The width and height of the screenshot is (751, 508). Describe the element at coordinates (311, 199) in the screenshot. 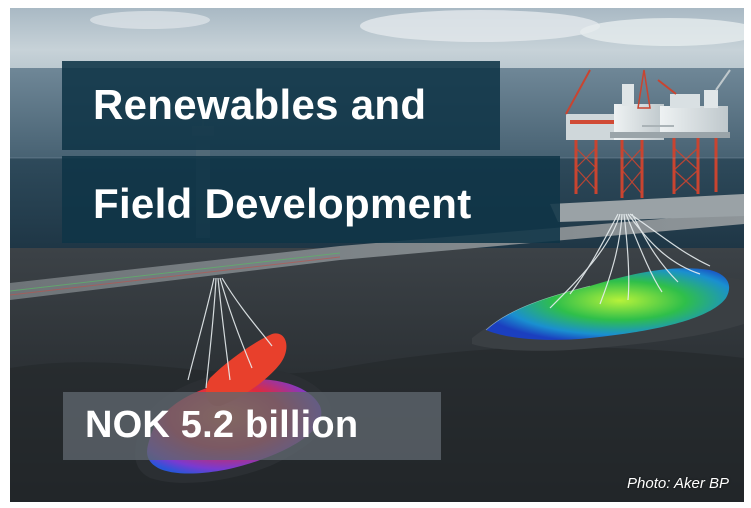

I see `title-line-2: Field Development` at that location.